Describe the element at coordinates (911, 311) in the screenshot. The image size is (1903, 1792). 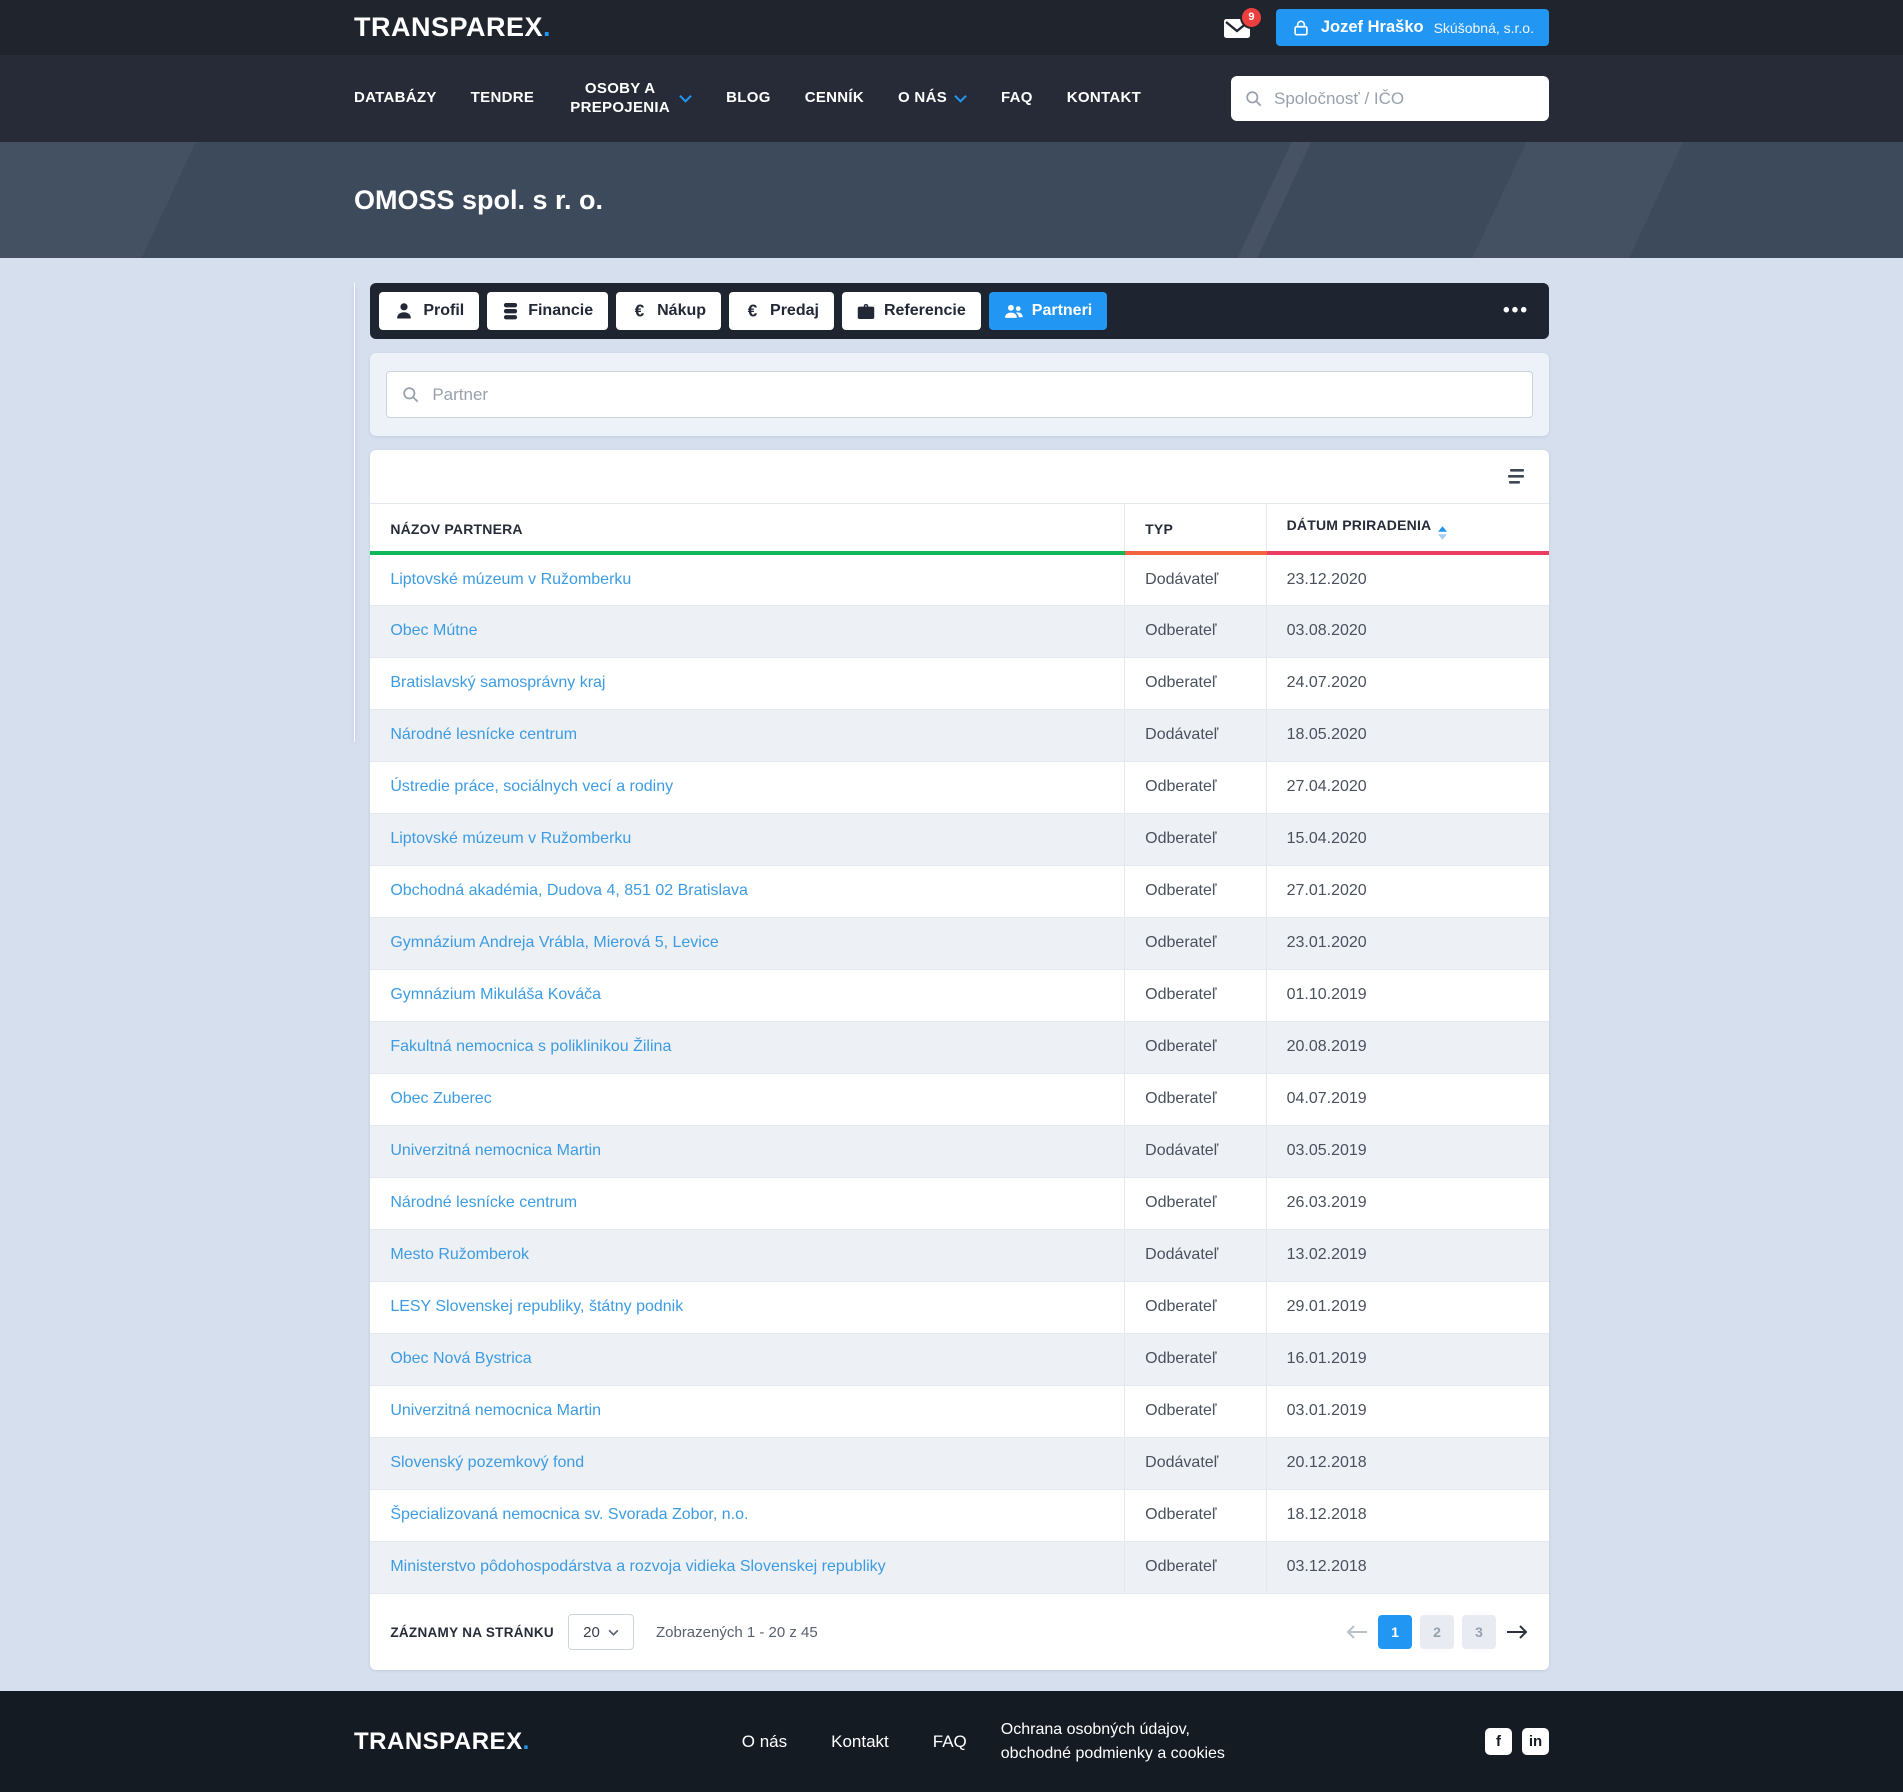
I see `tab-referencie: Referencie` at that location.